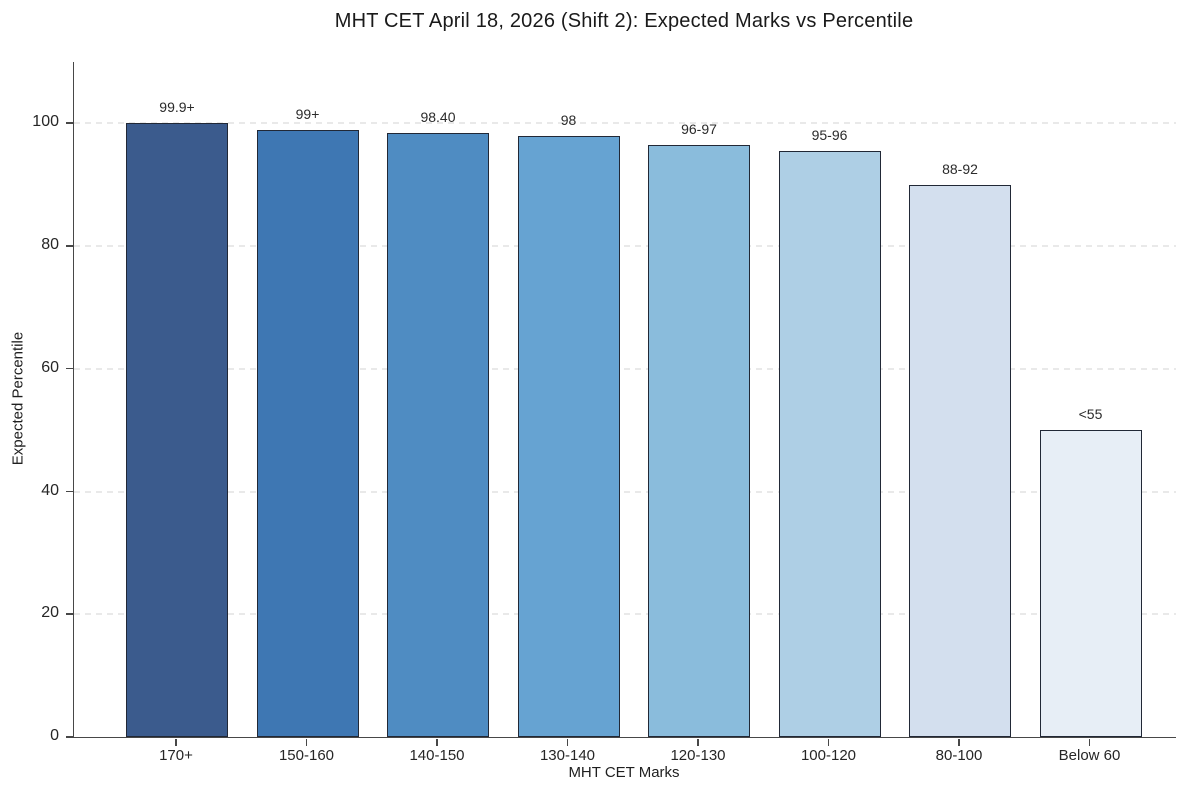  What do you see at coordinates (438, 117) in the screenshot?
I see `bar-value-label: 98.40` at bounding box center [438, 117].